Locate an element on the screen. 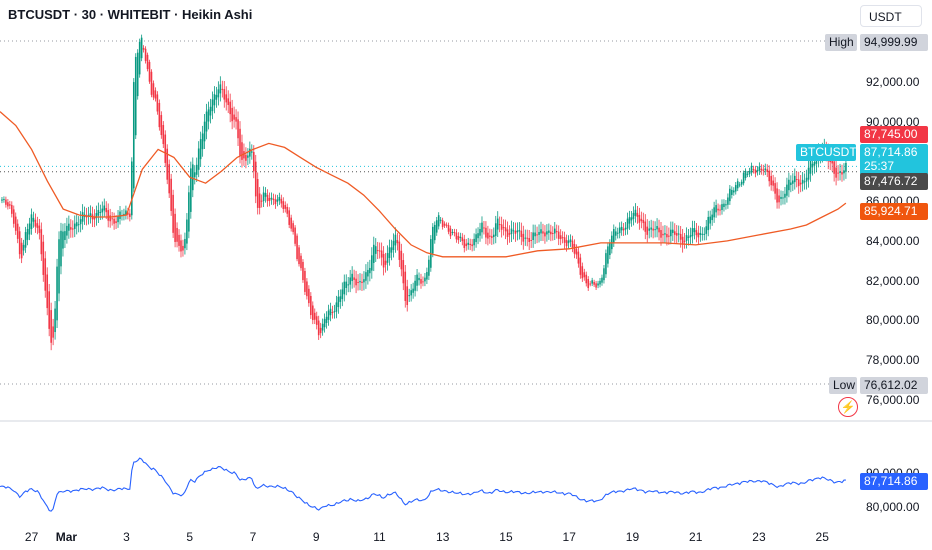 This screenshot has height=550, width=932. flash-icon: ⚡ is located at coordinates (848, 407).